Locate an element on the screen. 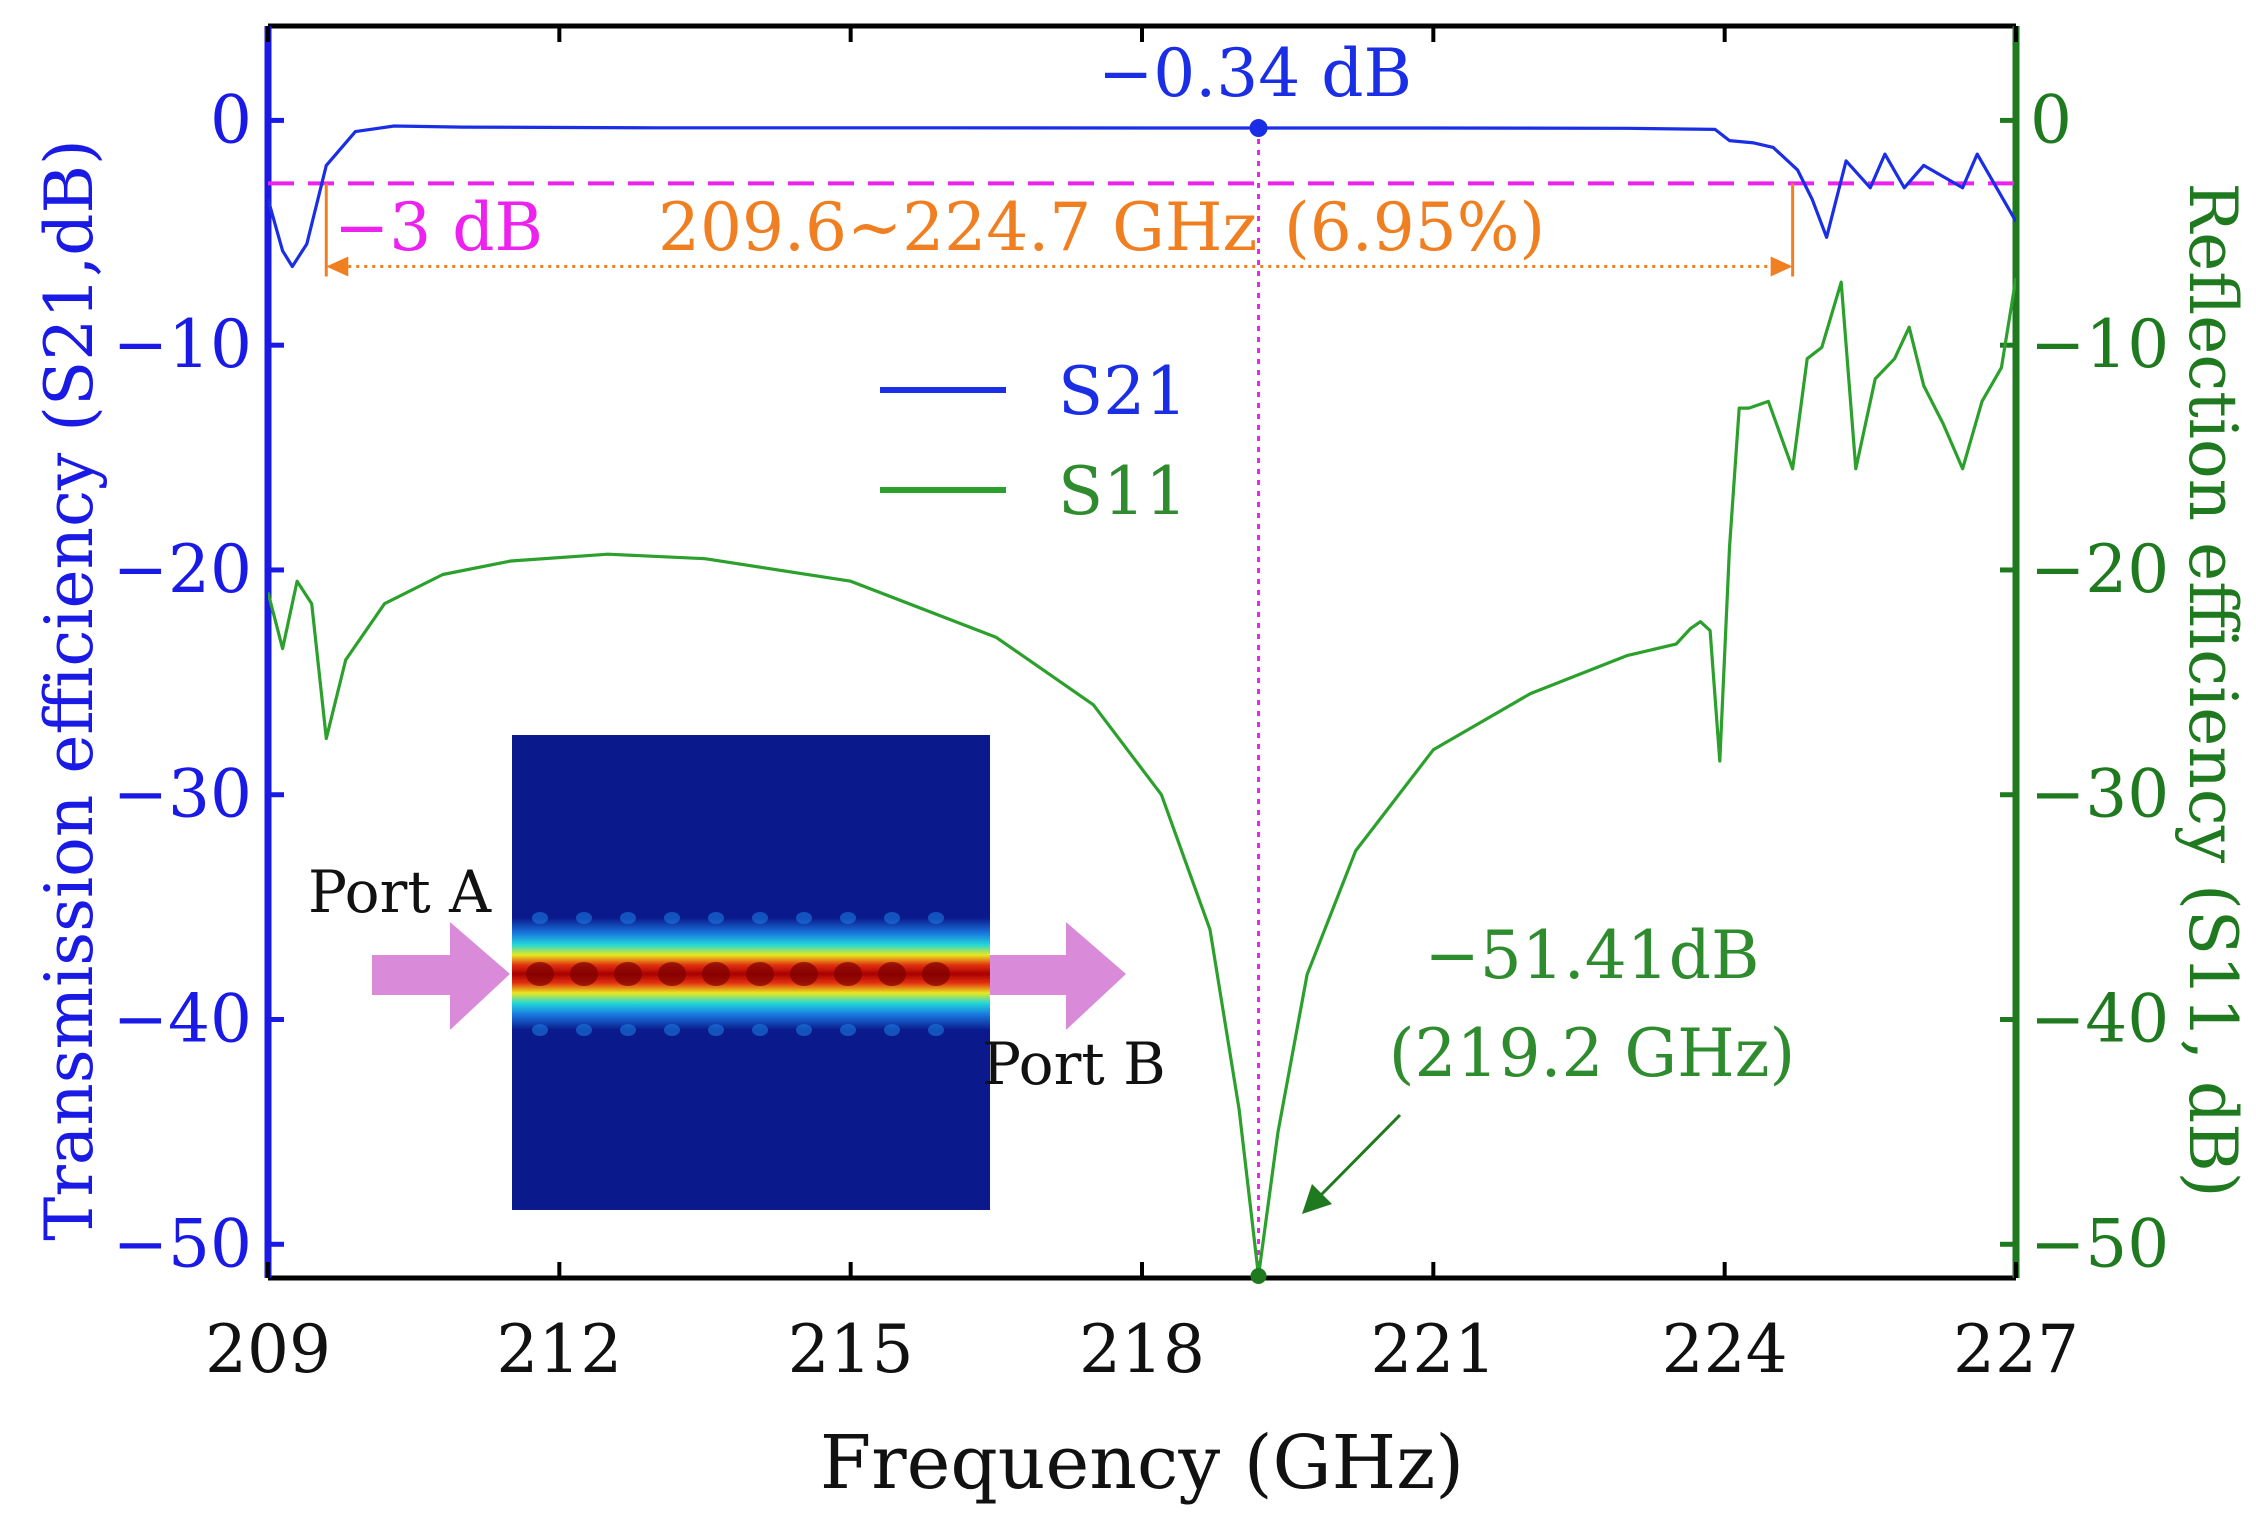 Image resolution: width=2256 pixels, height=1517 pixels. y-right-tick-label: −20 is located at coordinates (2099, 569).